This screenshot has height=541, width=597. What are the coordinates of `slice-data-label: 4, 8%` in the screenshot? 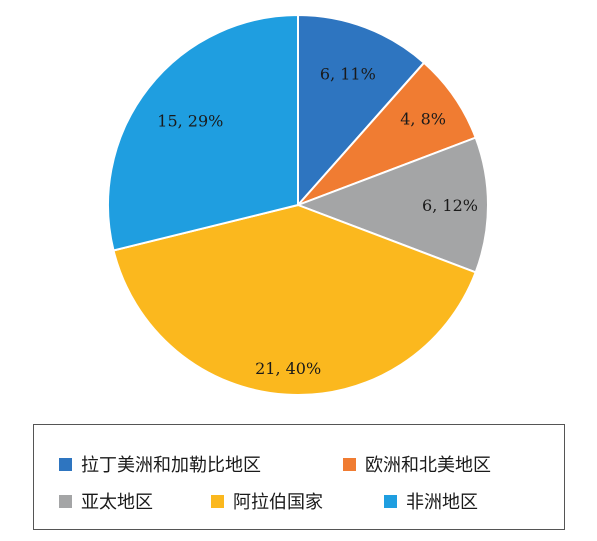 It's located at (423, 119).